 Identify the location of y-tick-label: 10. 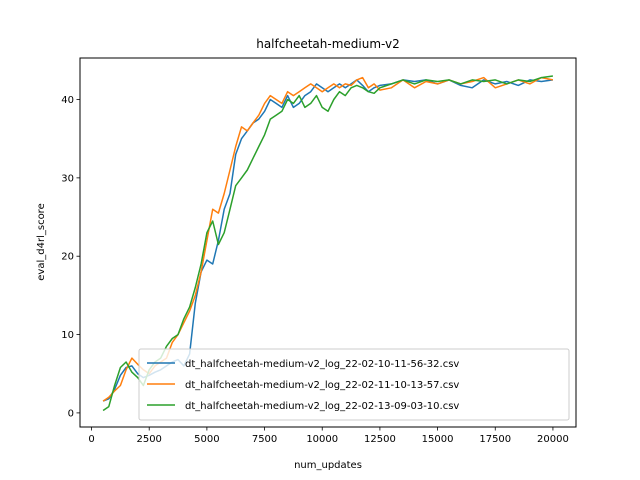
(67, 335).